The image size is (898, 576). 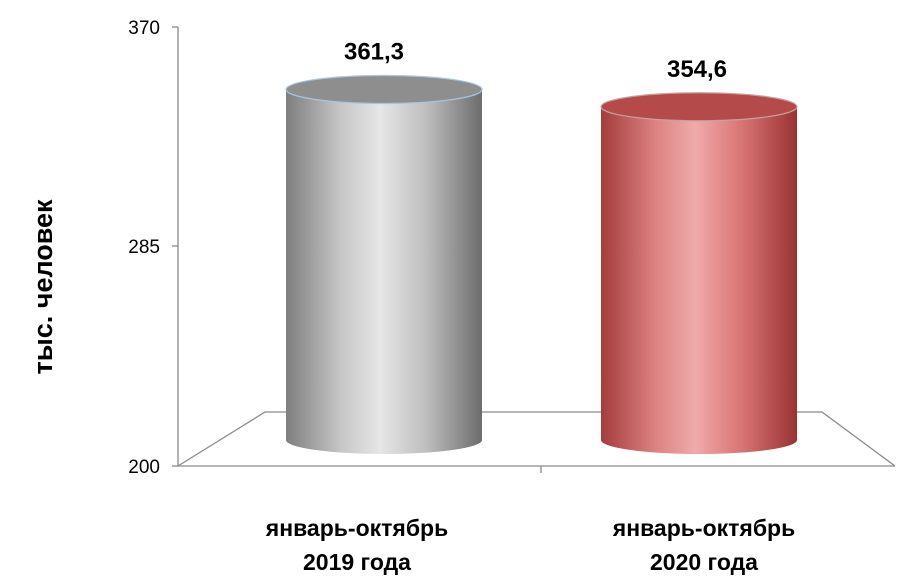 I want to click on category-label-2020-line2: 2020 года, so click(x=704, y=562).